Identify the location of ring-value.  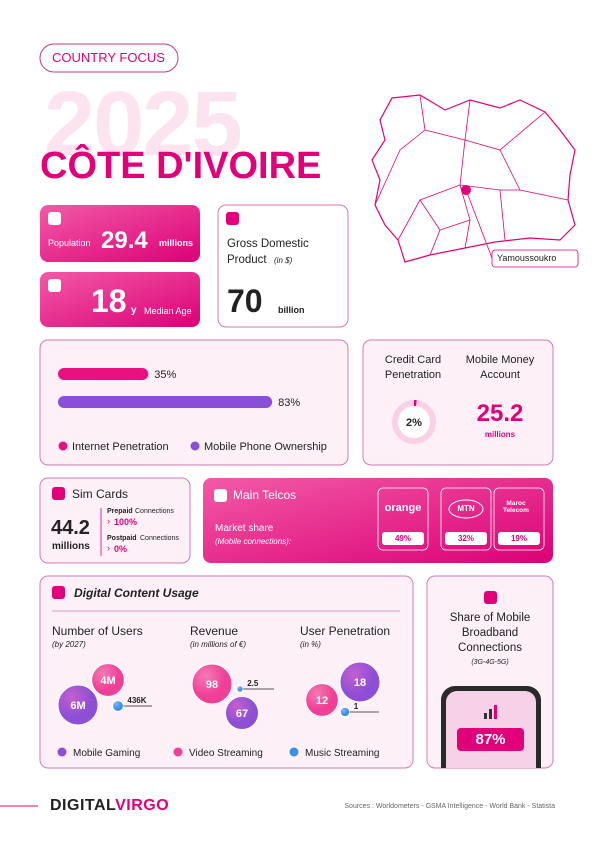
(414, 422).